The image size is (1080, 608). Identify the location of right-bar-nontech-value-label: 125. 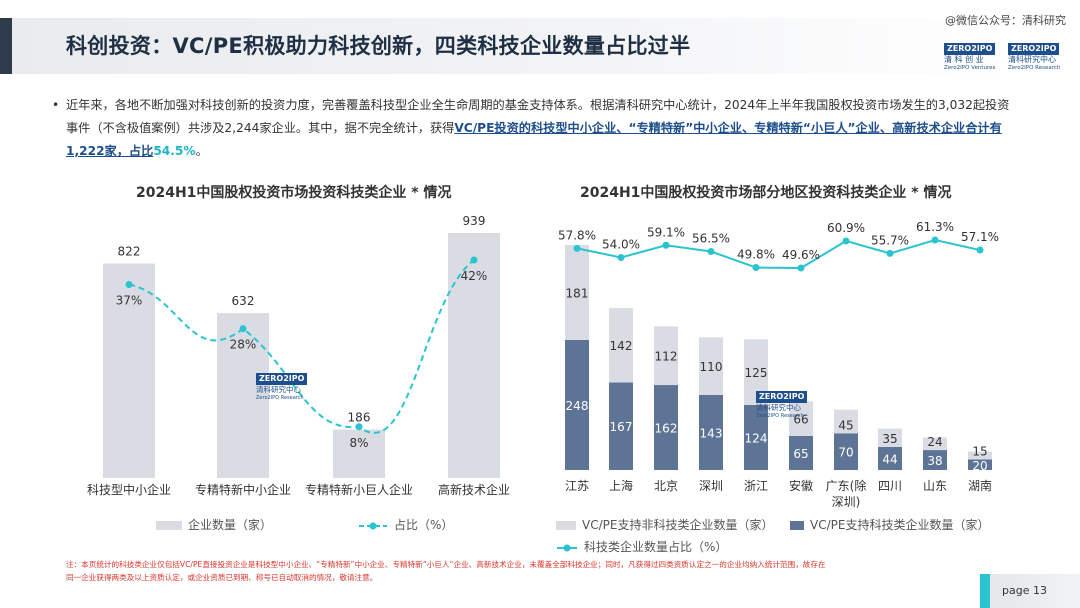
(756, 373).